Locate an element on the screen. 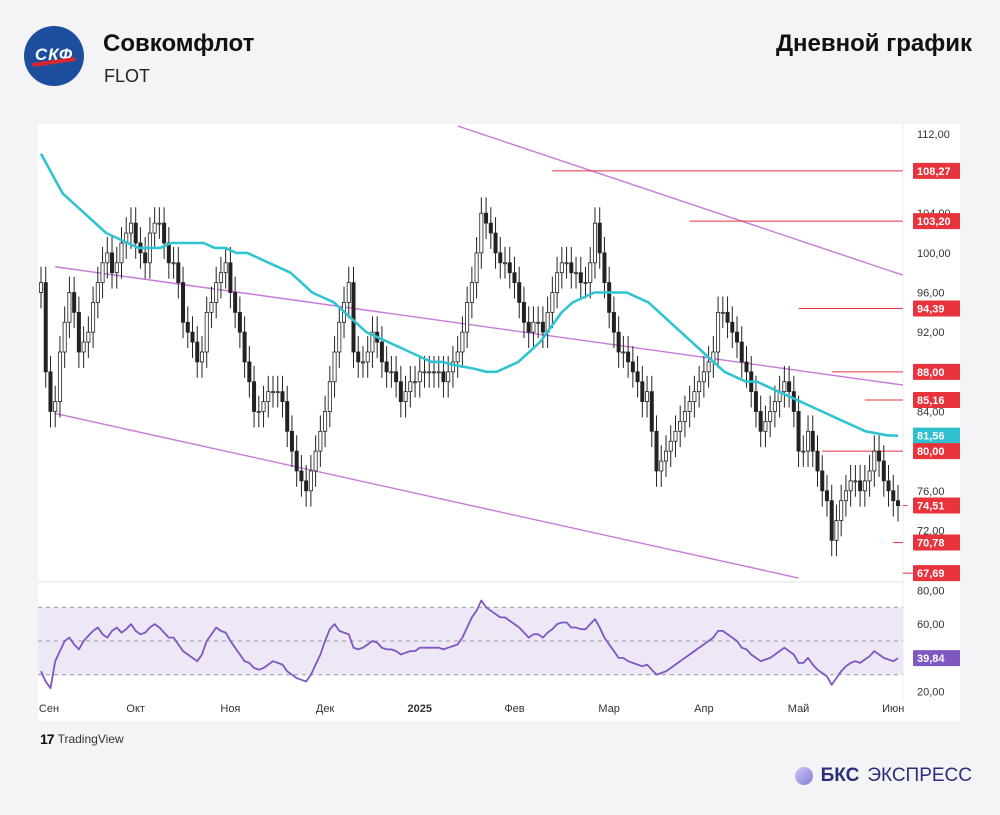  brand-logo: БКС ЭКСПРЕСС is located at coordinates (883, 776).